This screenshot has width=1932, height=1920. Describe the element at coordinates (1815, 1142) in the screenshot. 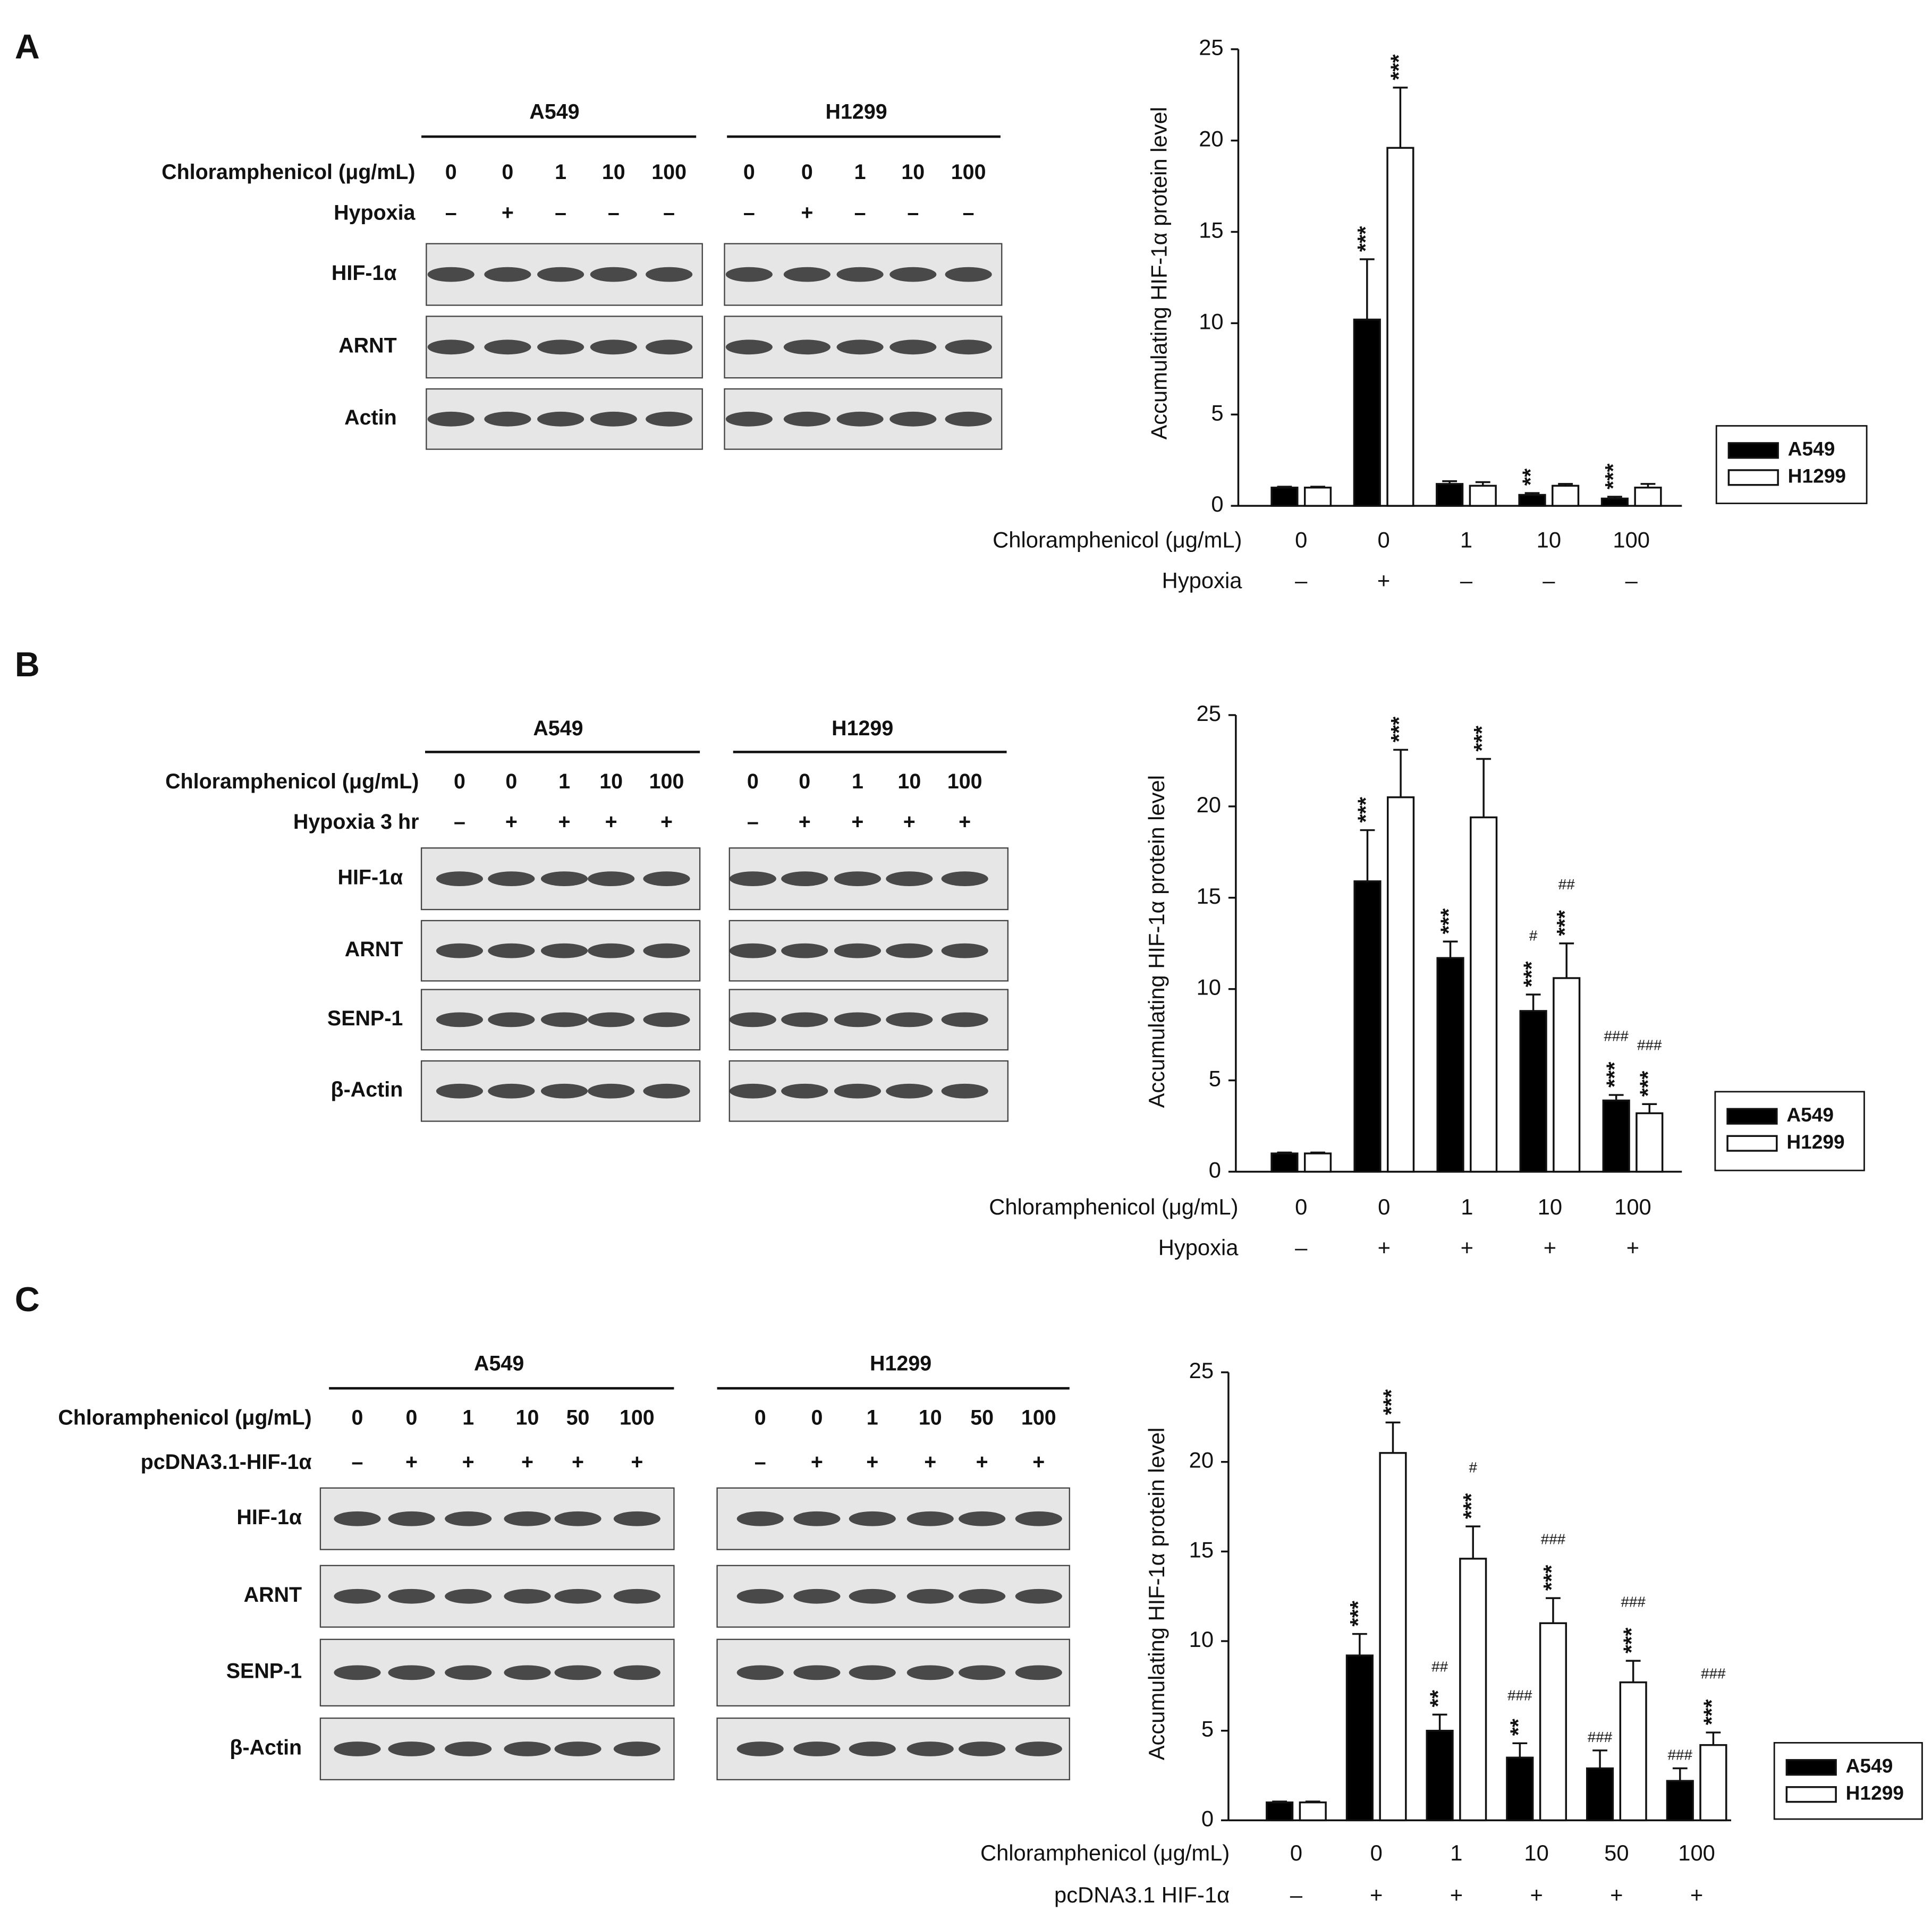

I see `legend-label: H1299` at that location.